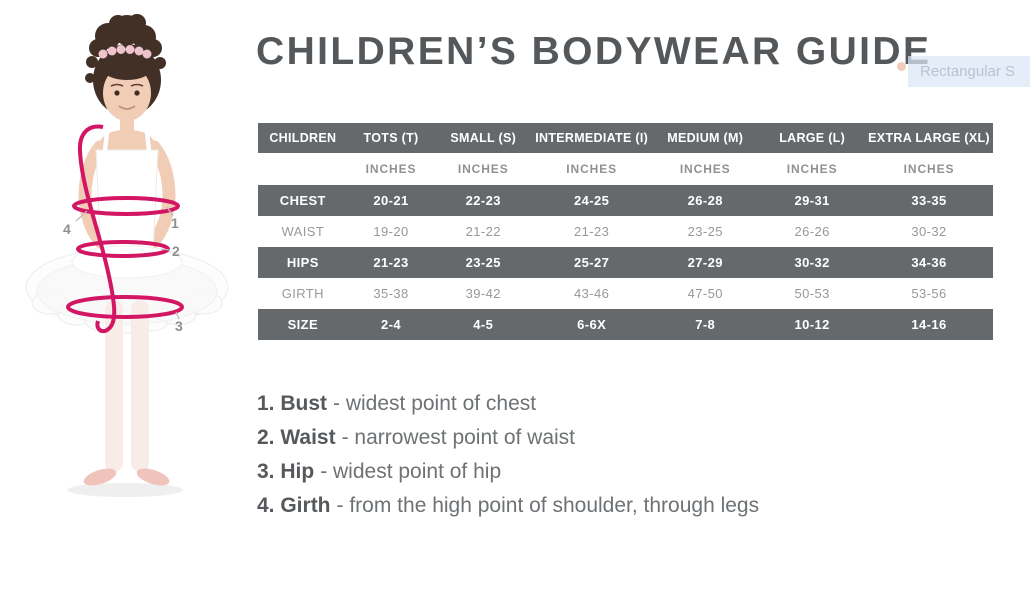 The height and width of the screenshot is (589, 1030). What do you see at coordinates (303, 200) in the screenshot?
I see `row-label-cell: CHEST` at bounding box center [303, 200].